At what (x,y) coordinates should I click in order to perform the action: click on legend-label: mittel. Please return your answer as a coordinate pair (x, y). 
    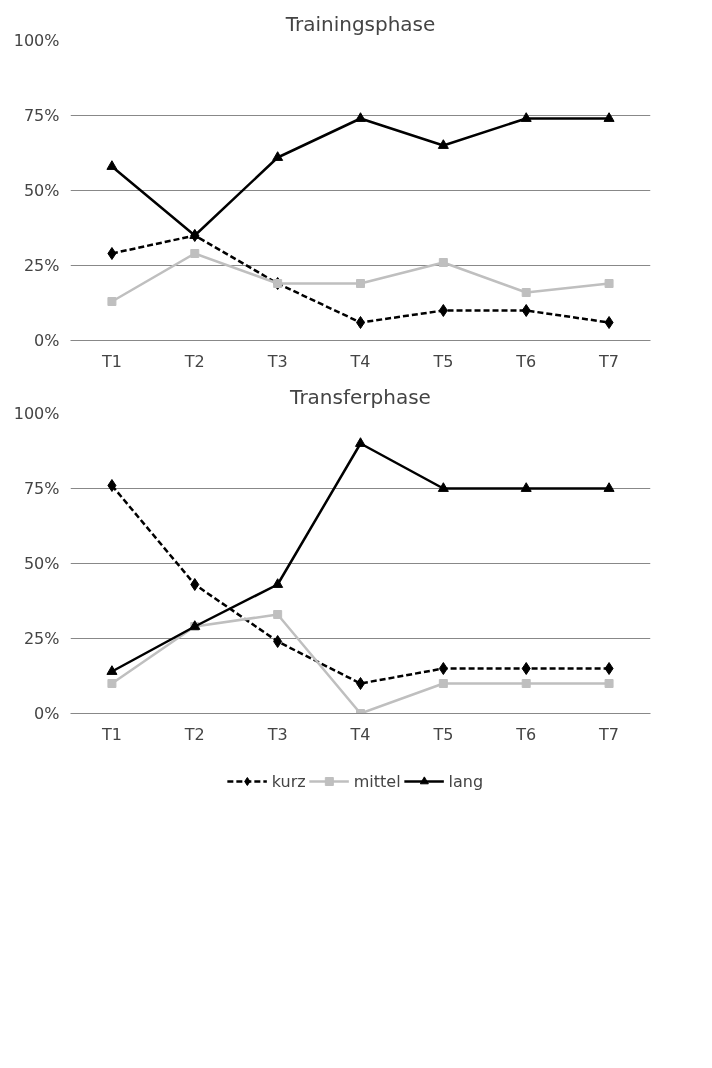
    Looking at the image, I should click on (377, 781).